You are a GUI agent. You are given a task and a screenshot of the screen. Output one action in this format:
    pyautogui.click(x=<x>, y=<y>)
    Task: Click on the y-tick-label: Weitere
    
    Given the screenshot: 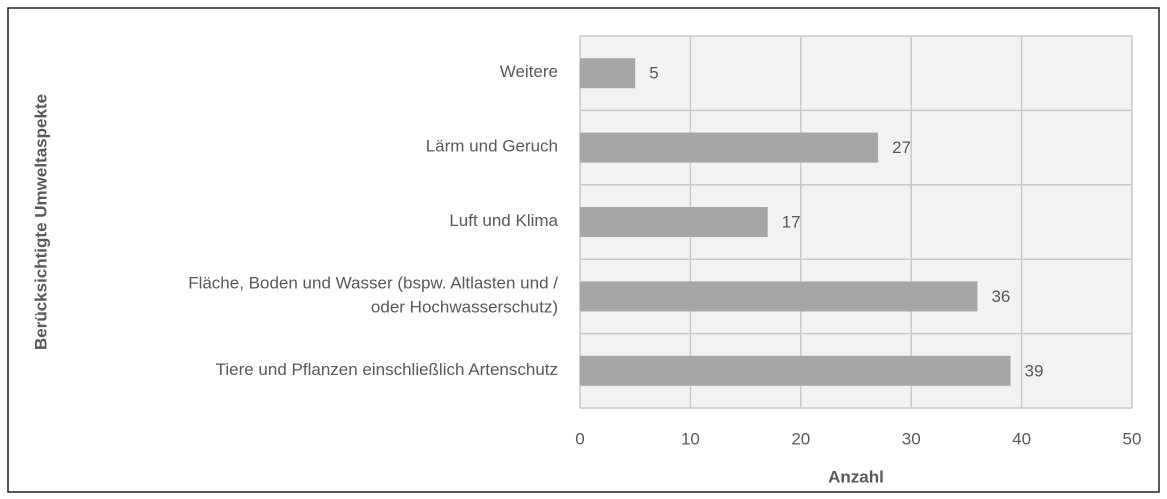 What is the action you would take?
    pyautogui.click(x=529, y=72)
    